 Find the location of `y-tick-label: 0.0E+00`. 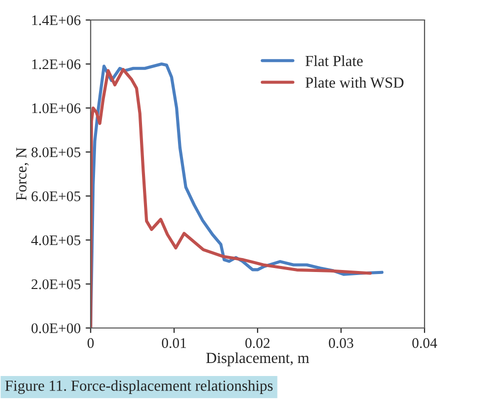

y-tick-label: 0.0E+00 is located at coordinates (56, 328).